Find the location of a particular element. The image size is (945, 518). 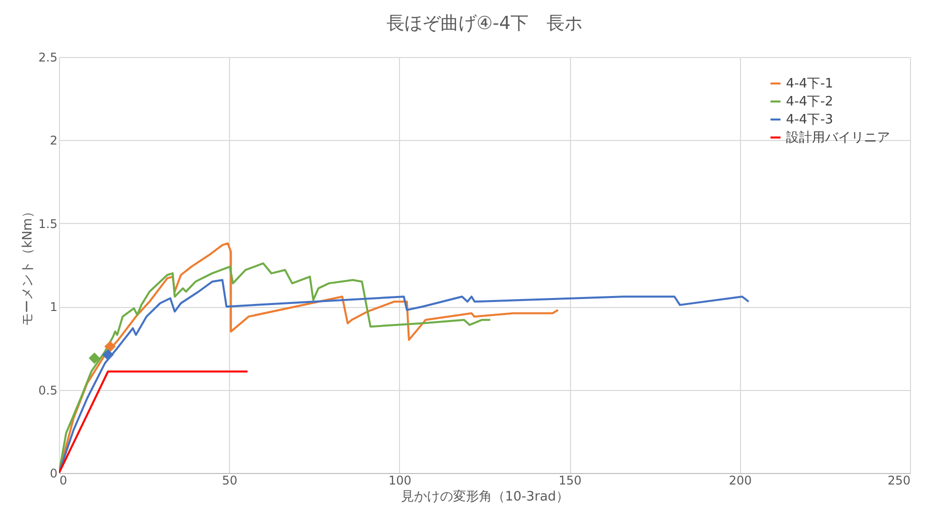

y-tick-label: 1 is located at coordinates (54, 307).